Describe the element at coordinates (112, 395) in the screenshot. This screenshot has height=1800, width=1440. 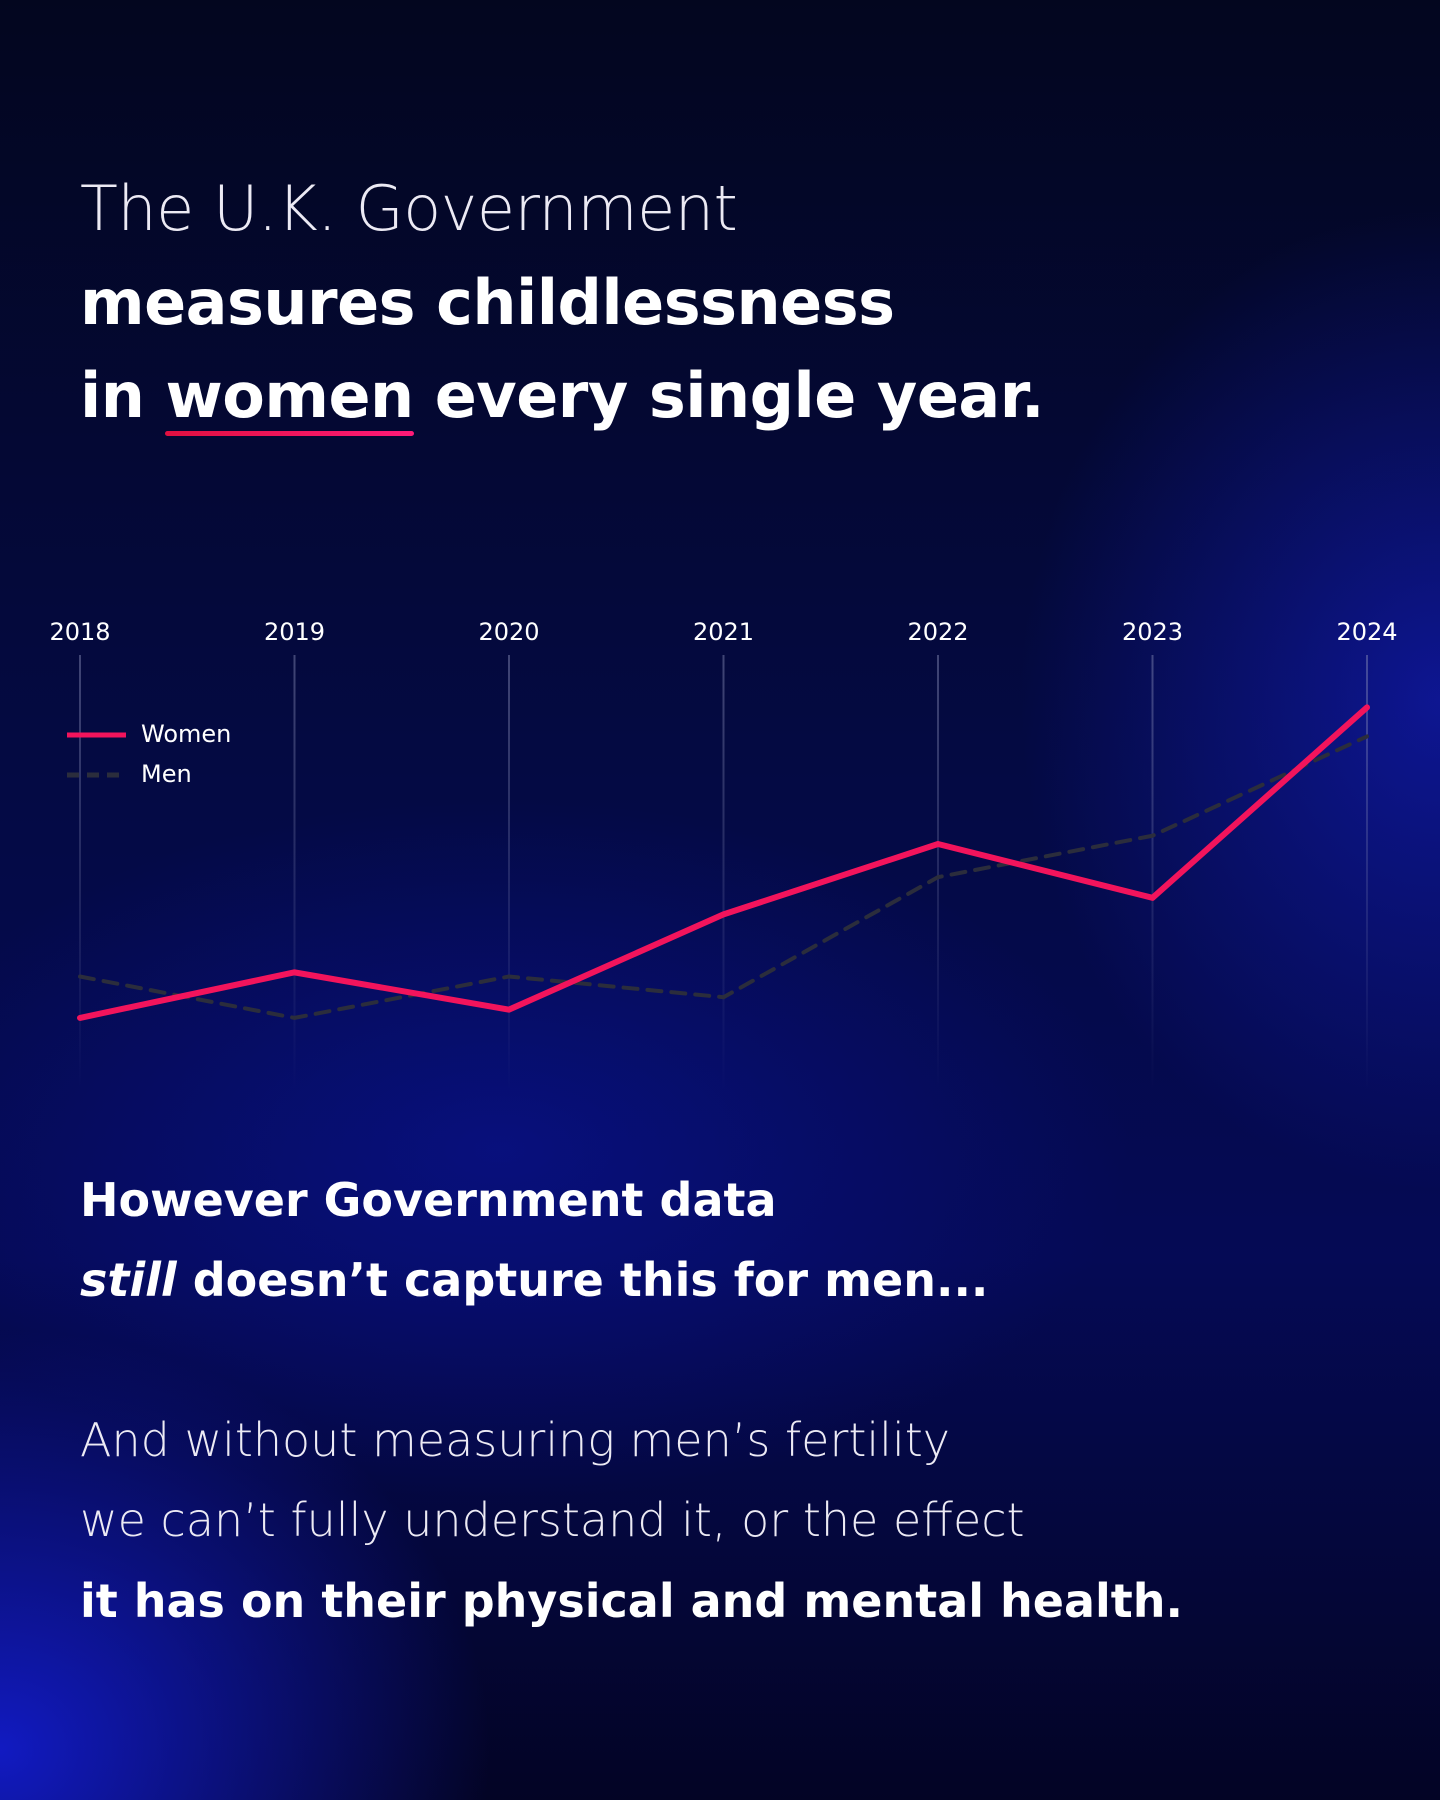
I see `headline-text: in` at that location.